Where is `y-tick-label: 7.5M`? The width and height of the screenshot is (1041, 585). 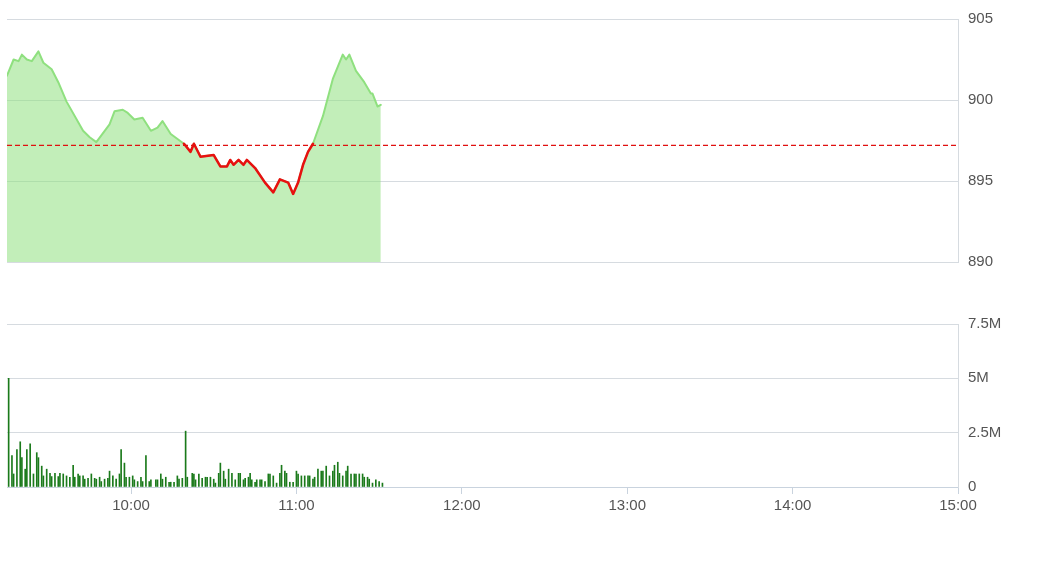 y-tick-label: 7.5M is located at coordinates (985, 323).